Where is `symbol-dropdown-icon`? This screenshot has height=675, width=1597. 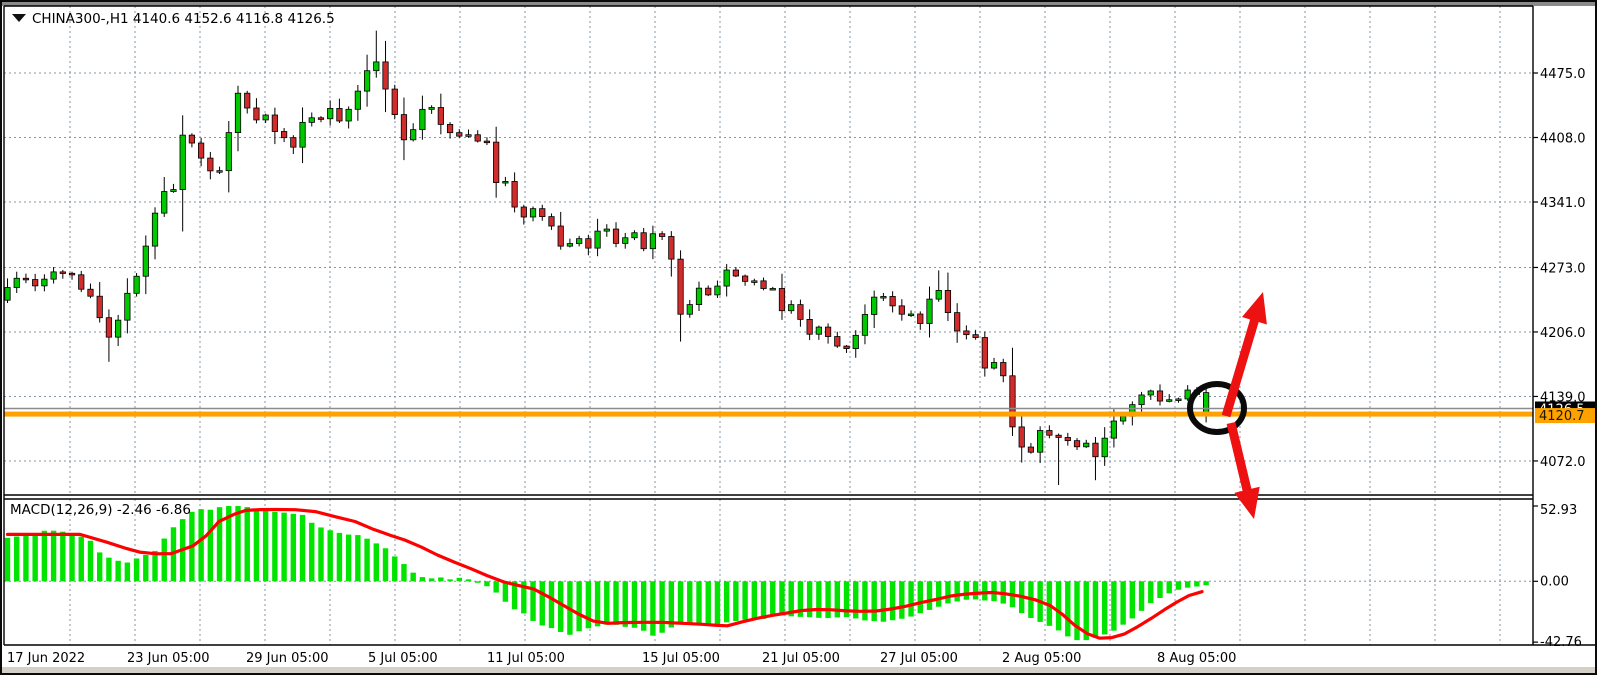
symbol-dropdown-icon is located at coordinates (19, 18).